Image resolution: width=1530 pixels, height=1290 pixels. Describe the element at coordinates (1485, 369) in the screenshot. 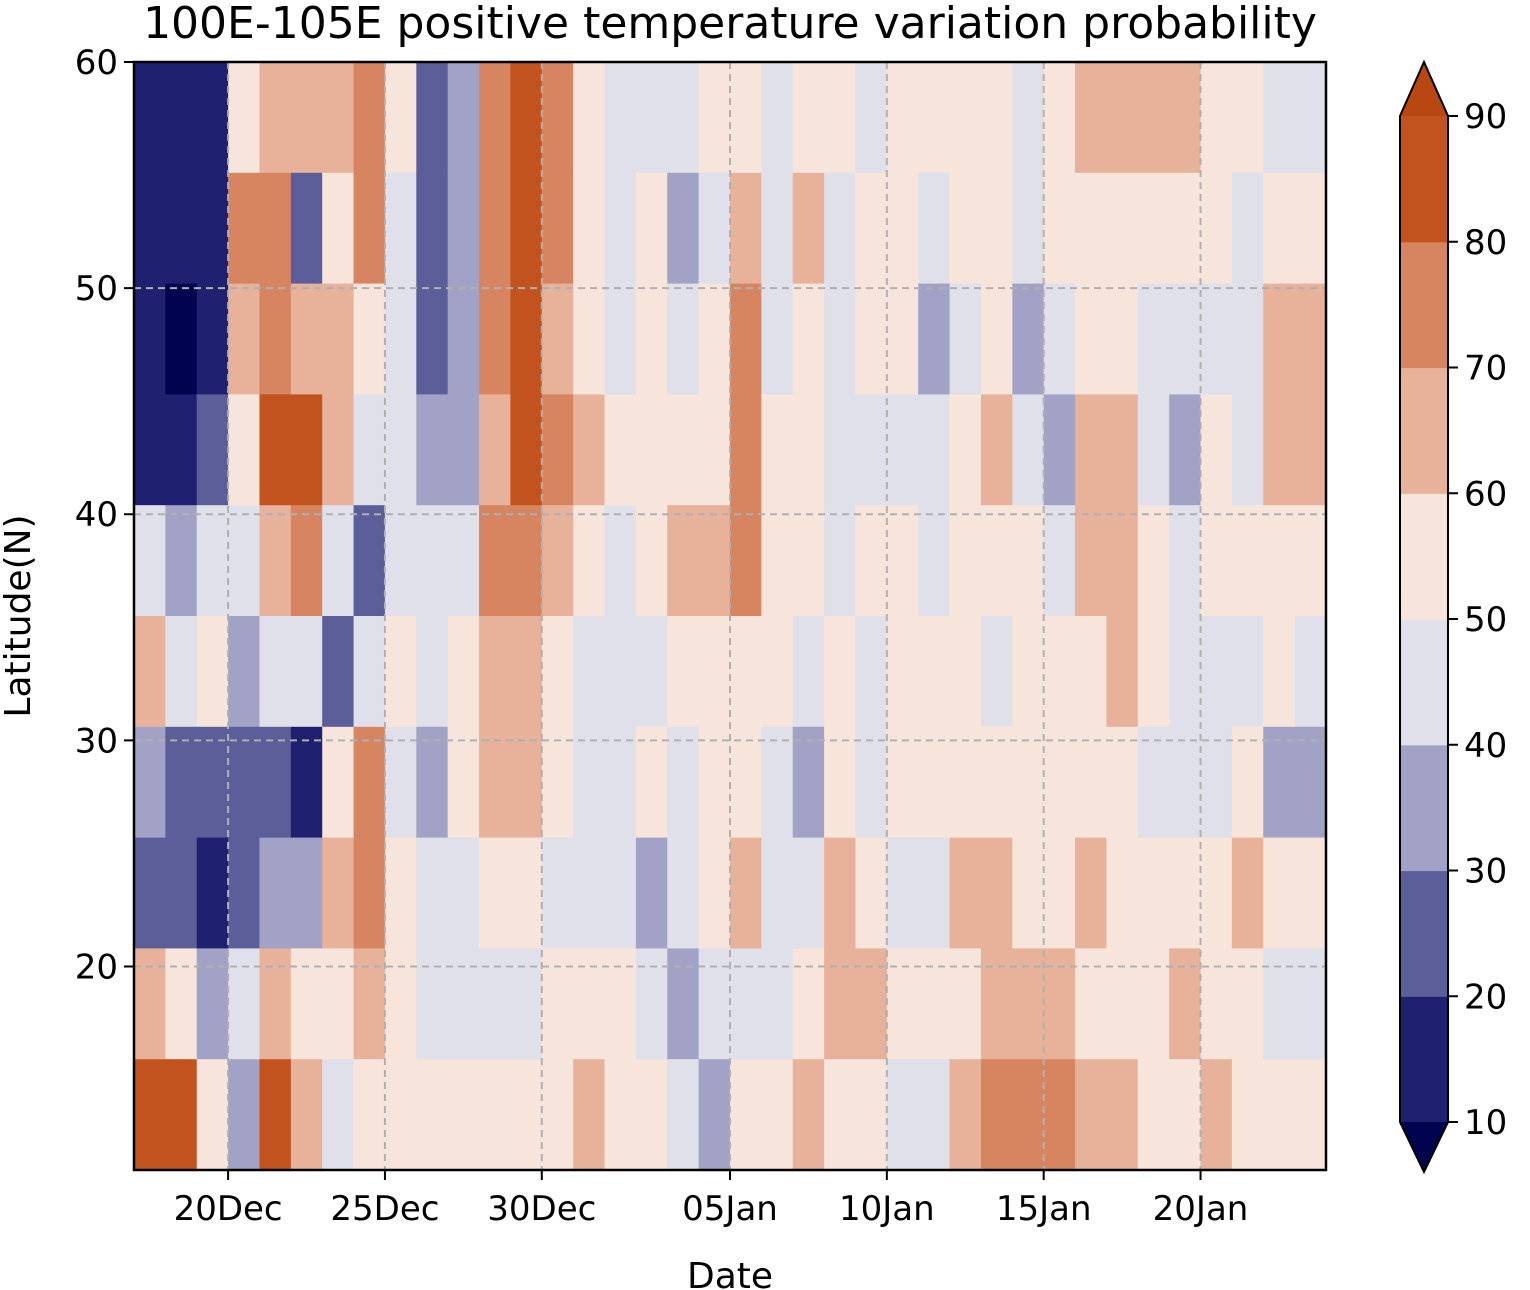

I see `colorbar-tick-label: 70` at that location.